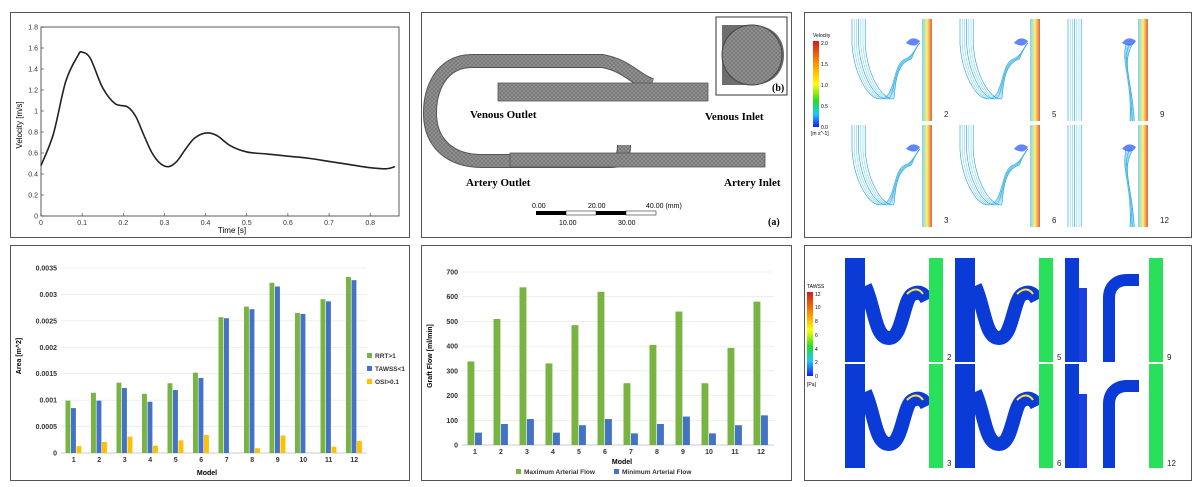  Describe the element at coordinates (369, 381) in the screenshot. I see `area-legend-swatch` at that location.